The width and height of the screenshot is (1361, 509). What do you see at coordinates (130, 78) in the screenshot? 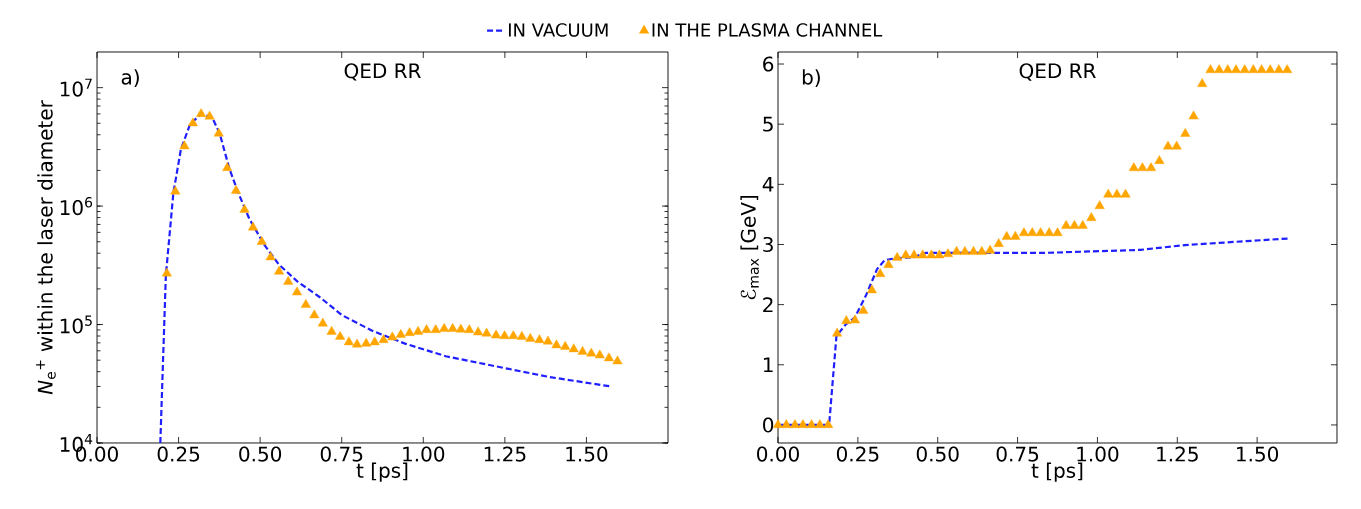
I see `annotation: a)` at bounding box center [130, 78].